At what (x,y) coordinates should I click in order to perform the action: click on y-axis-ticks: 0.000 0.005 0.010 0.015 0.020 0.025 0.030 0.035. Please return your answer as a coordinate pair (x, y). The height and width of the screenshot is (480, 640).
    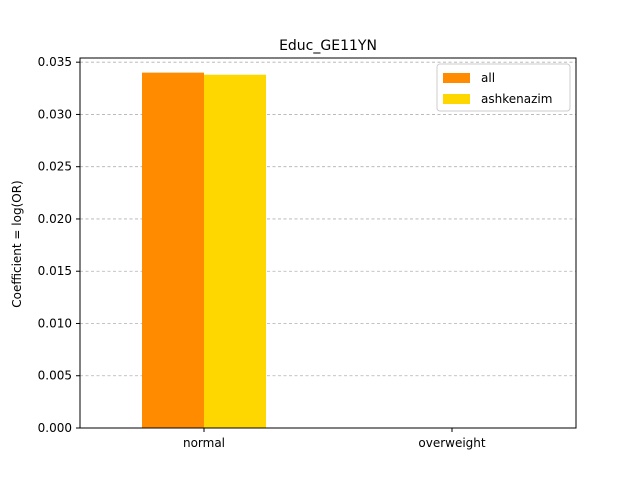
    Looking at the image, I should click on (59, 245).